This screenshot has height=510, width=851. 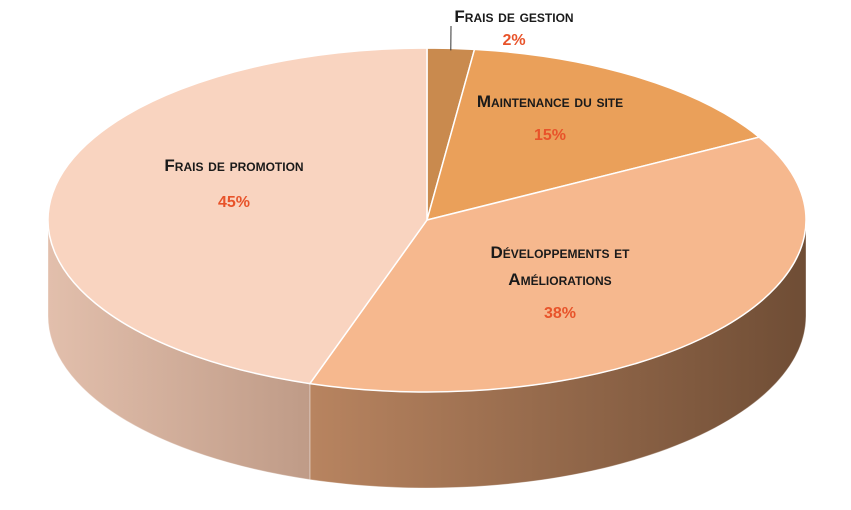 What do you see at coordinates (550, 135) in the screenshot?
I see `slice-value-2: 15%` at bounding box center [550, 135].